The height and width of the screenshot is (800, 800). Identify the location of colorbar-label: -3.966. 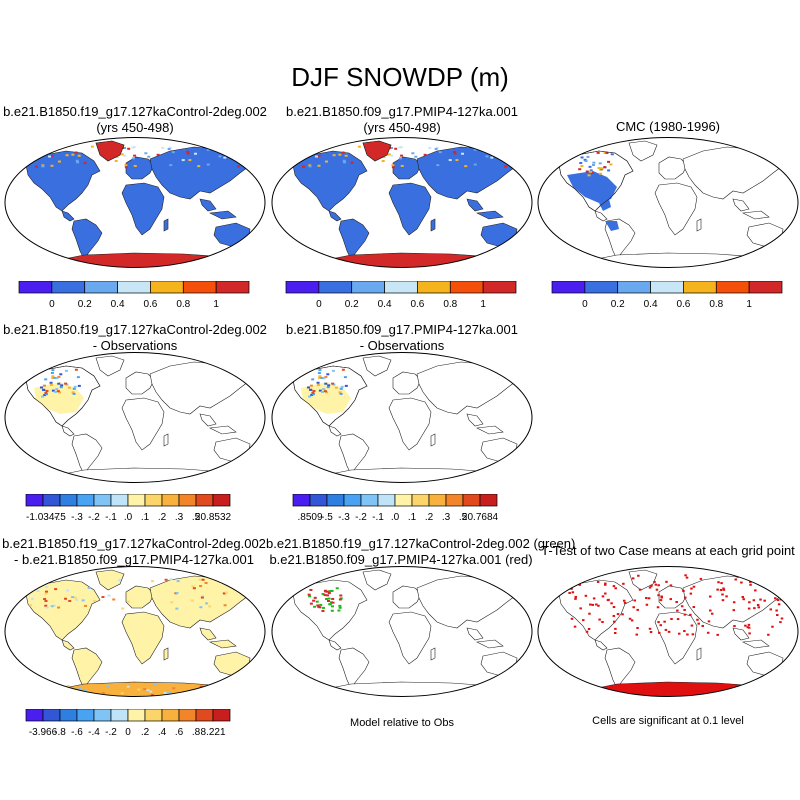
(43, 732).